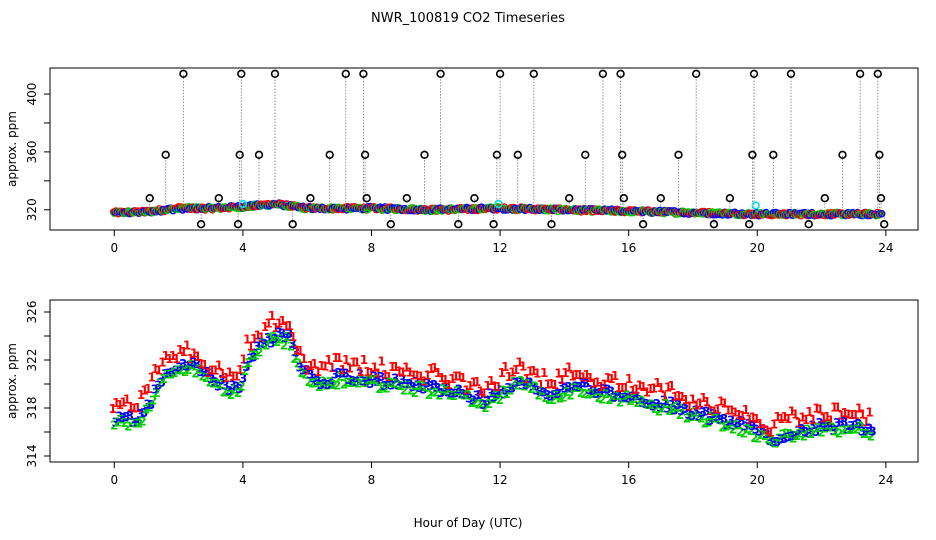 The height and width of the screenshot is (540, 936). What do you see at coordinates (885, 480) in the screenshot?
I see `bottom-x-tick-label: 24` at bounding box center [885, 480].